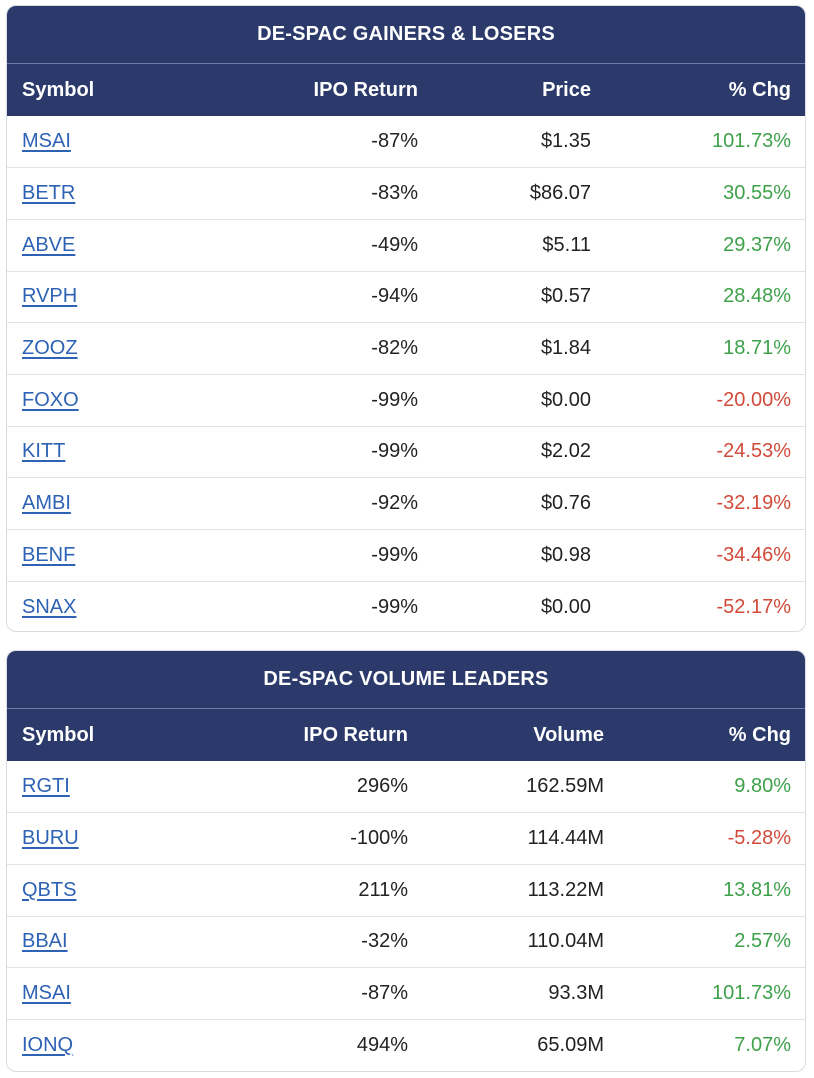 The width and height of the screenshot is (814, 1078). I want to click on price-cell: $0.76, so click(565, 503).